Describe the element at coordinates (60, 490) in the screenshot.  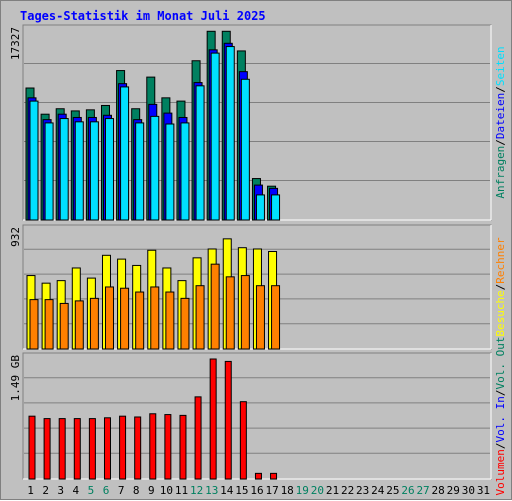
I see `x-tick-label-day-3: 3` at that location.